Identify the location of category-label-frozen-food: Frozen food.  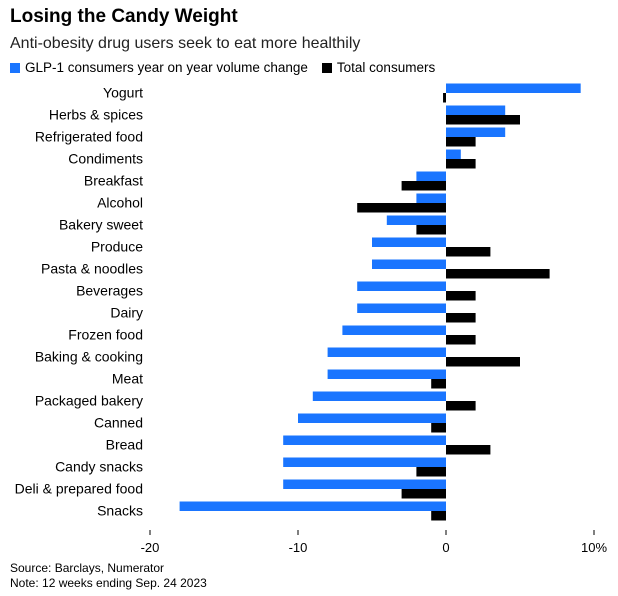
(105, 335).